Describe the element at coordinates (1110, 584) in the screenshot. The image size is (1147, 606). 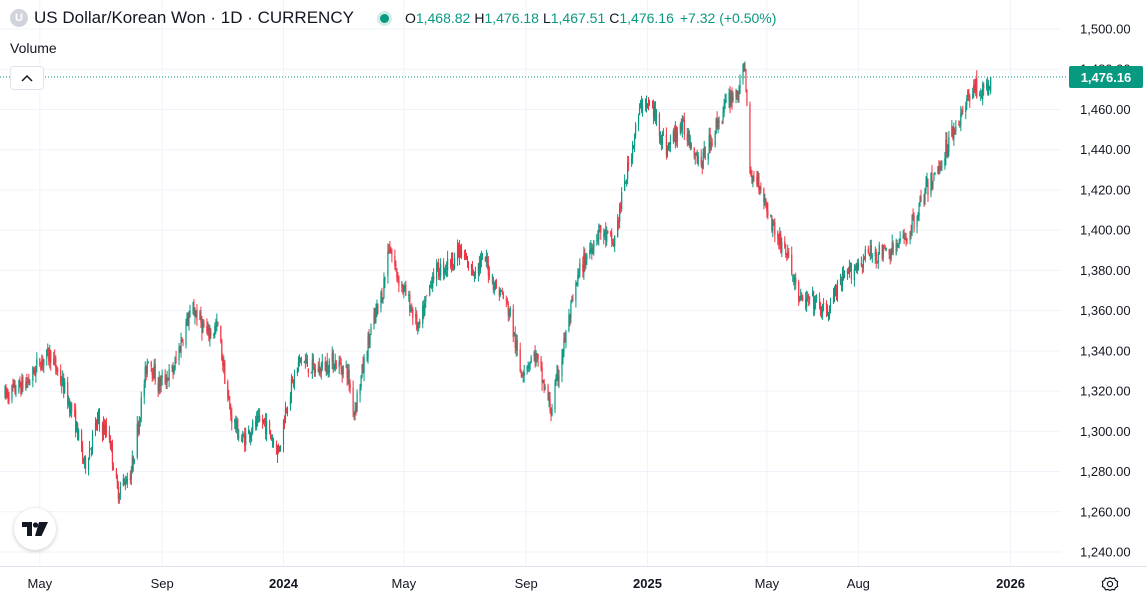
I see `settings-button` at that location.